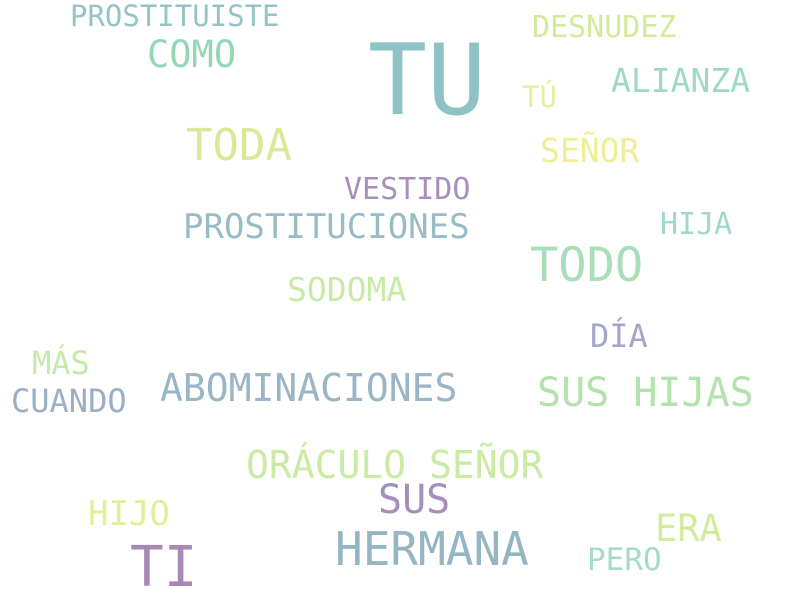 This screenshot has width=800, height=600. Describe the element at coordinates (239, 145) in the screenshot. I see `word-6: TODA` at that location.